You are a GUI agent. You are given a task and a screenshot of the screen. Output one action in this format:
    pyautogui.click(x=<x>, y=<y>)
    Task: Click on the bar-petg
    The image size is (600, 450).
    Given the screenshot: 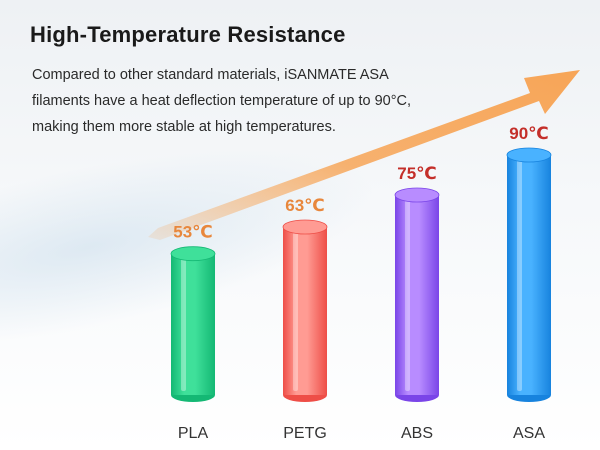 What is the action you would take?
    pyautogui.click(x=305, y=310)
    